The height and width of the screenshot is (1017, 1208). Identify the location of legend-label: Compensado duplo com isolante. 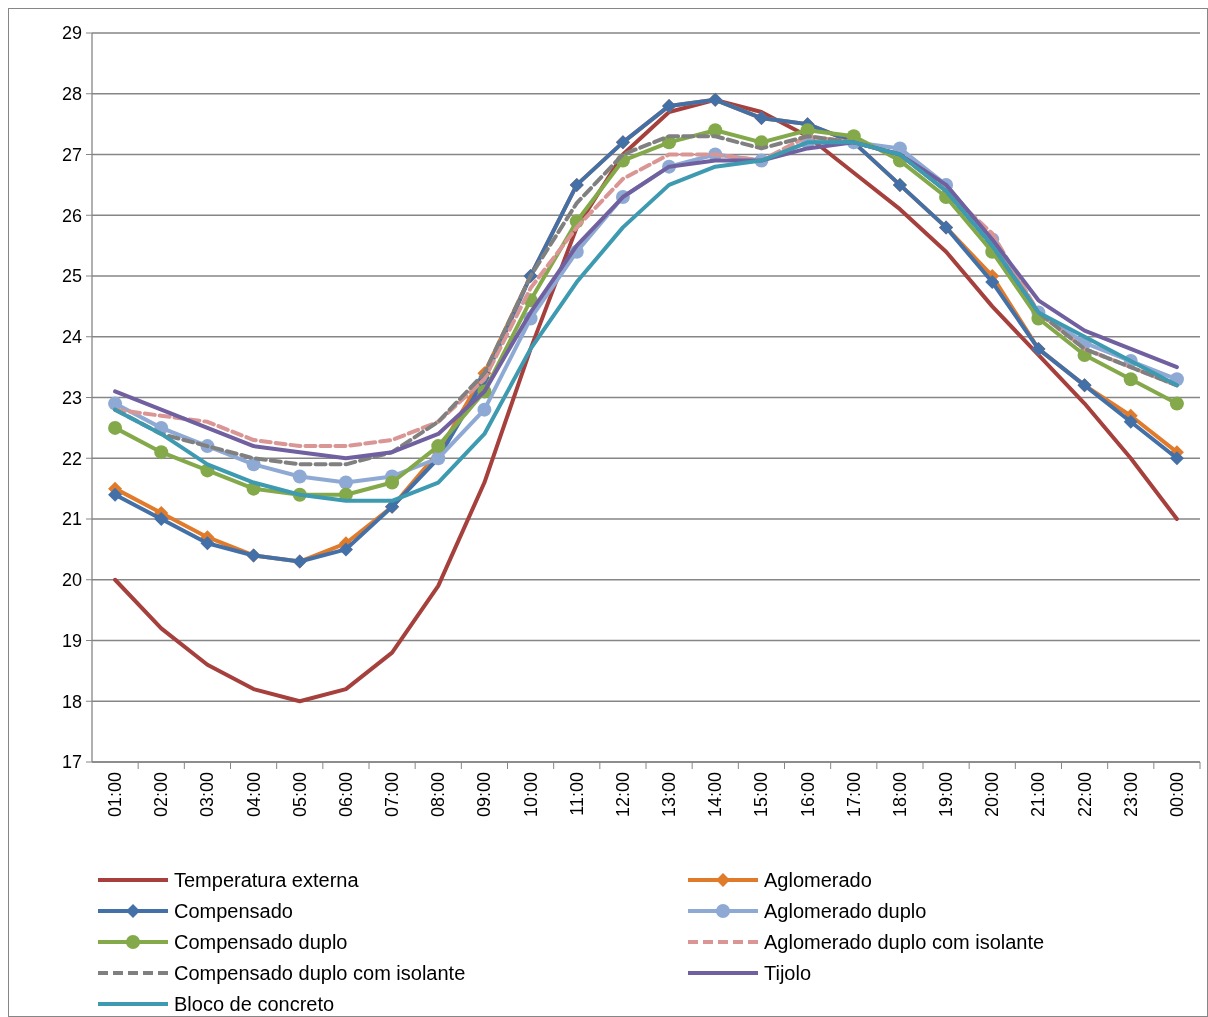
(320, 973).